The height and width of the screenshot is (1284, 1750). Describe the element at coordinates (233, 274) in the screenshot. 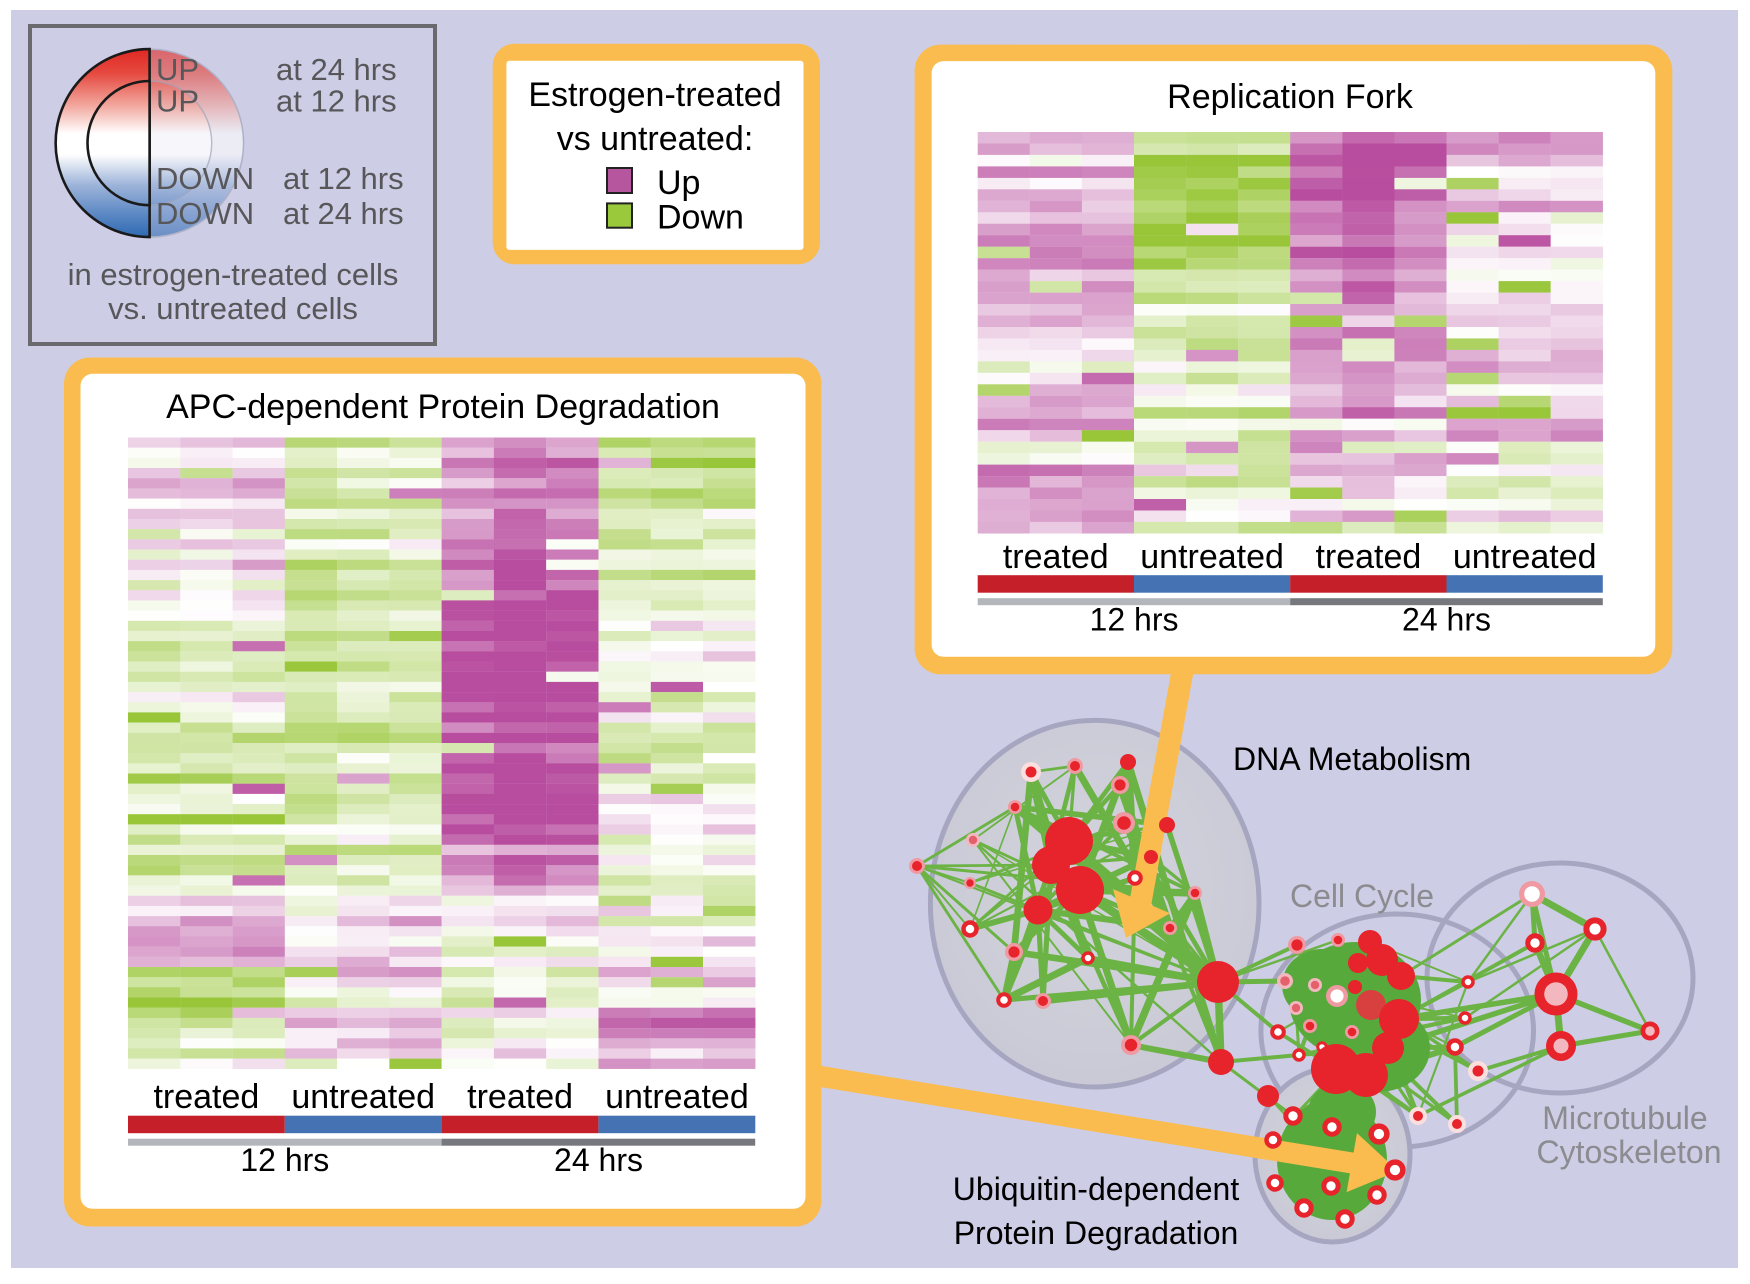

I see `svg-text: in estrogen-treated cells` at that location.